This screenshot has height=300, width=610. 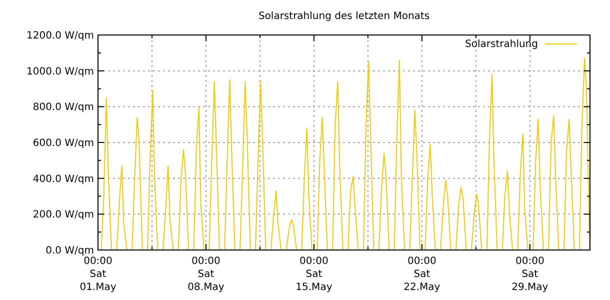 What do you see at coordinates (63, 108) in the screenshot?
I see `y-tick-label: 800.0 W/qm` at bounding box center [63, 108].